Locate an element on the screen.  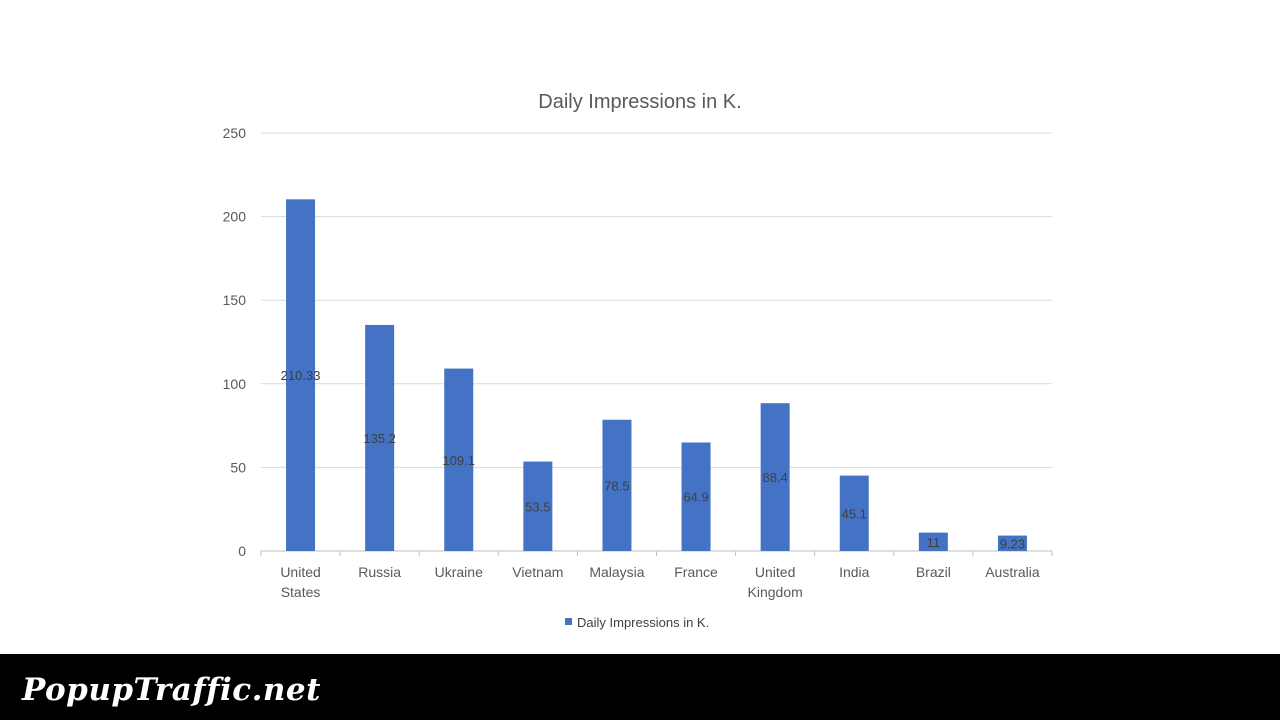
x-tick-label: Australia is located at coordinates (1012, 572).